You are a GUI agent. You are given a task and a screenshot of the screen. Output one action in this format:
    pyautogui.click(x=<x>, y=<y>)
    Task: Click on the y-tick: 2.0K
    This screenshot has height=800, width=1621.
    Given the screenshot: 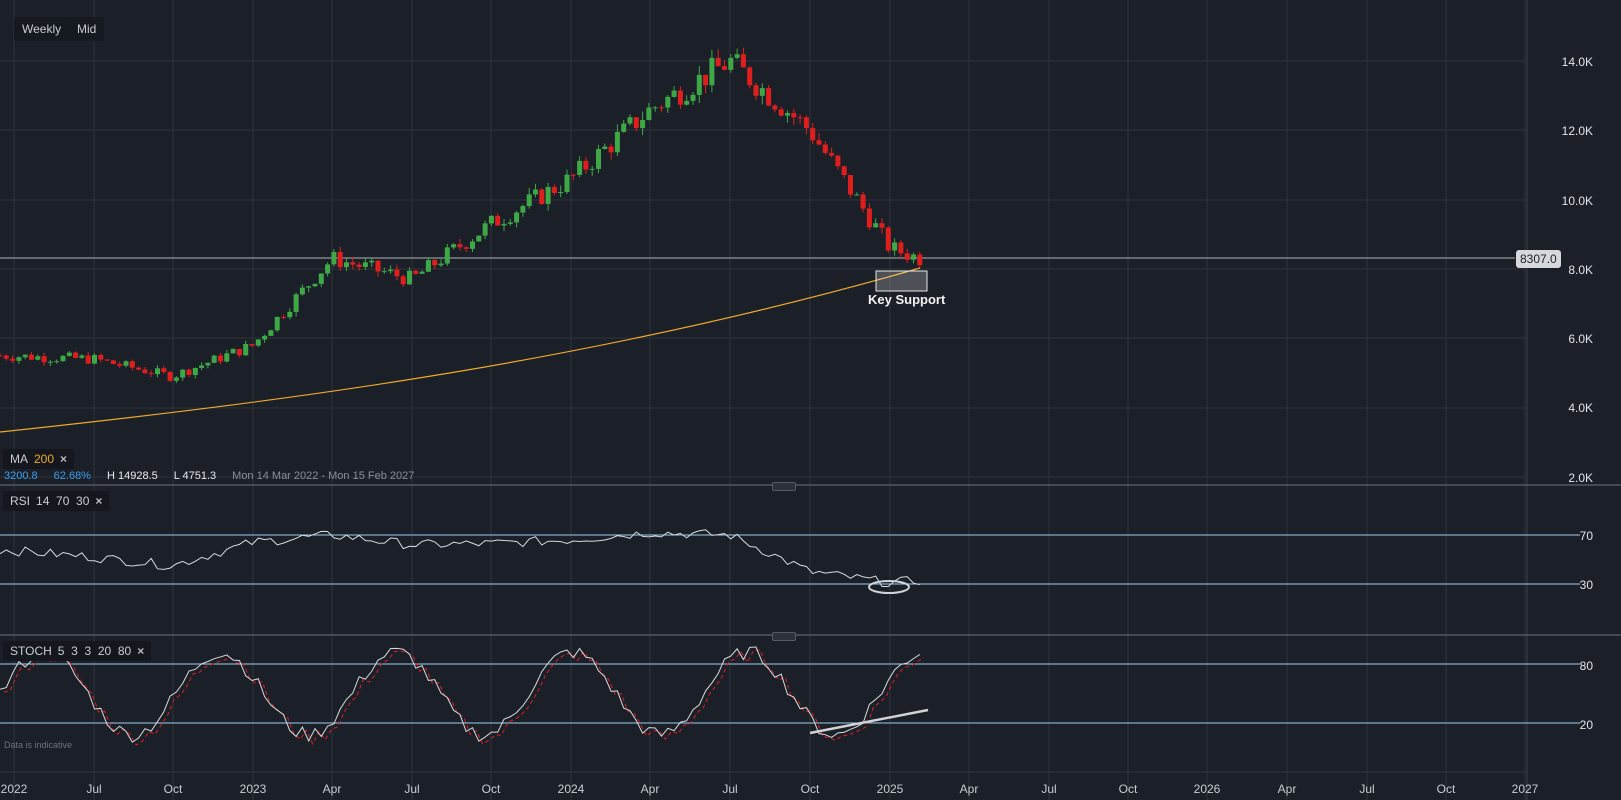 What is the action you would take?
    pyautogui.click(x=1580, y=478)
    